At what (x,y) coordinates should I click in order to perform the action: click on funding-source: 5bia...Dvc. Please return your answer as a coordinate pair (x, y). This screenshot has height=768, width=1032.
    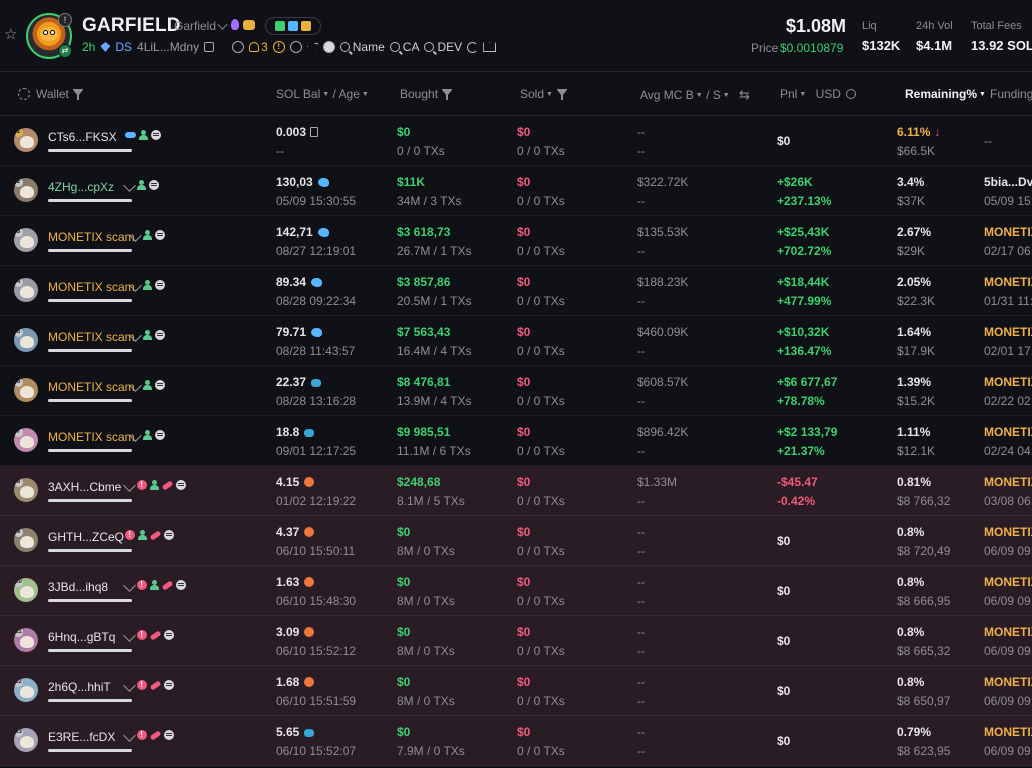
    Looking at the image, I should click on (1008, 182).